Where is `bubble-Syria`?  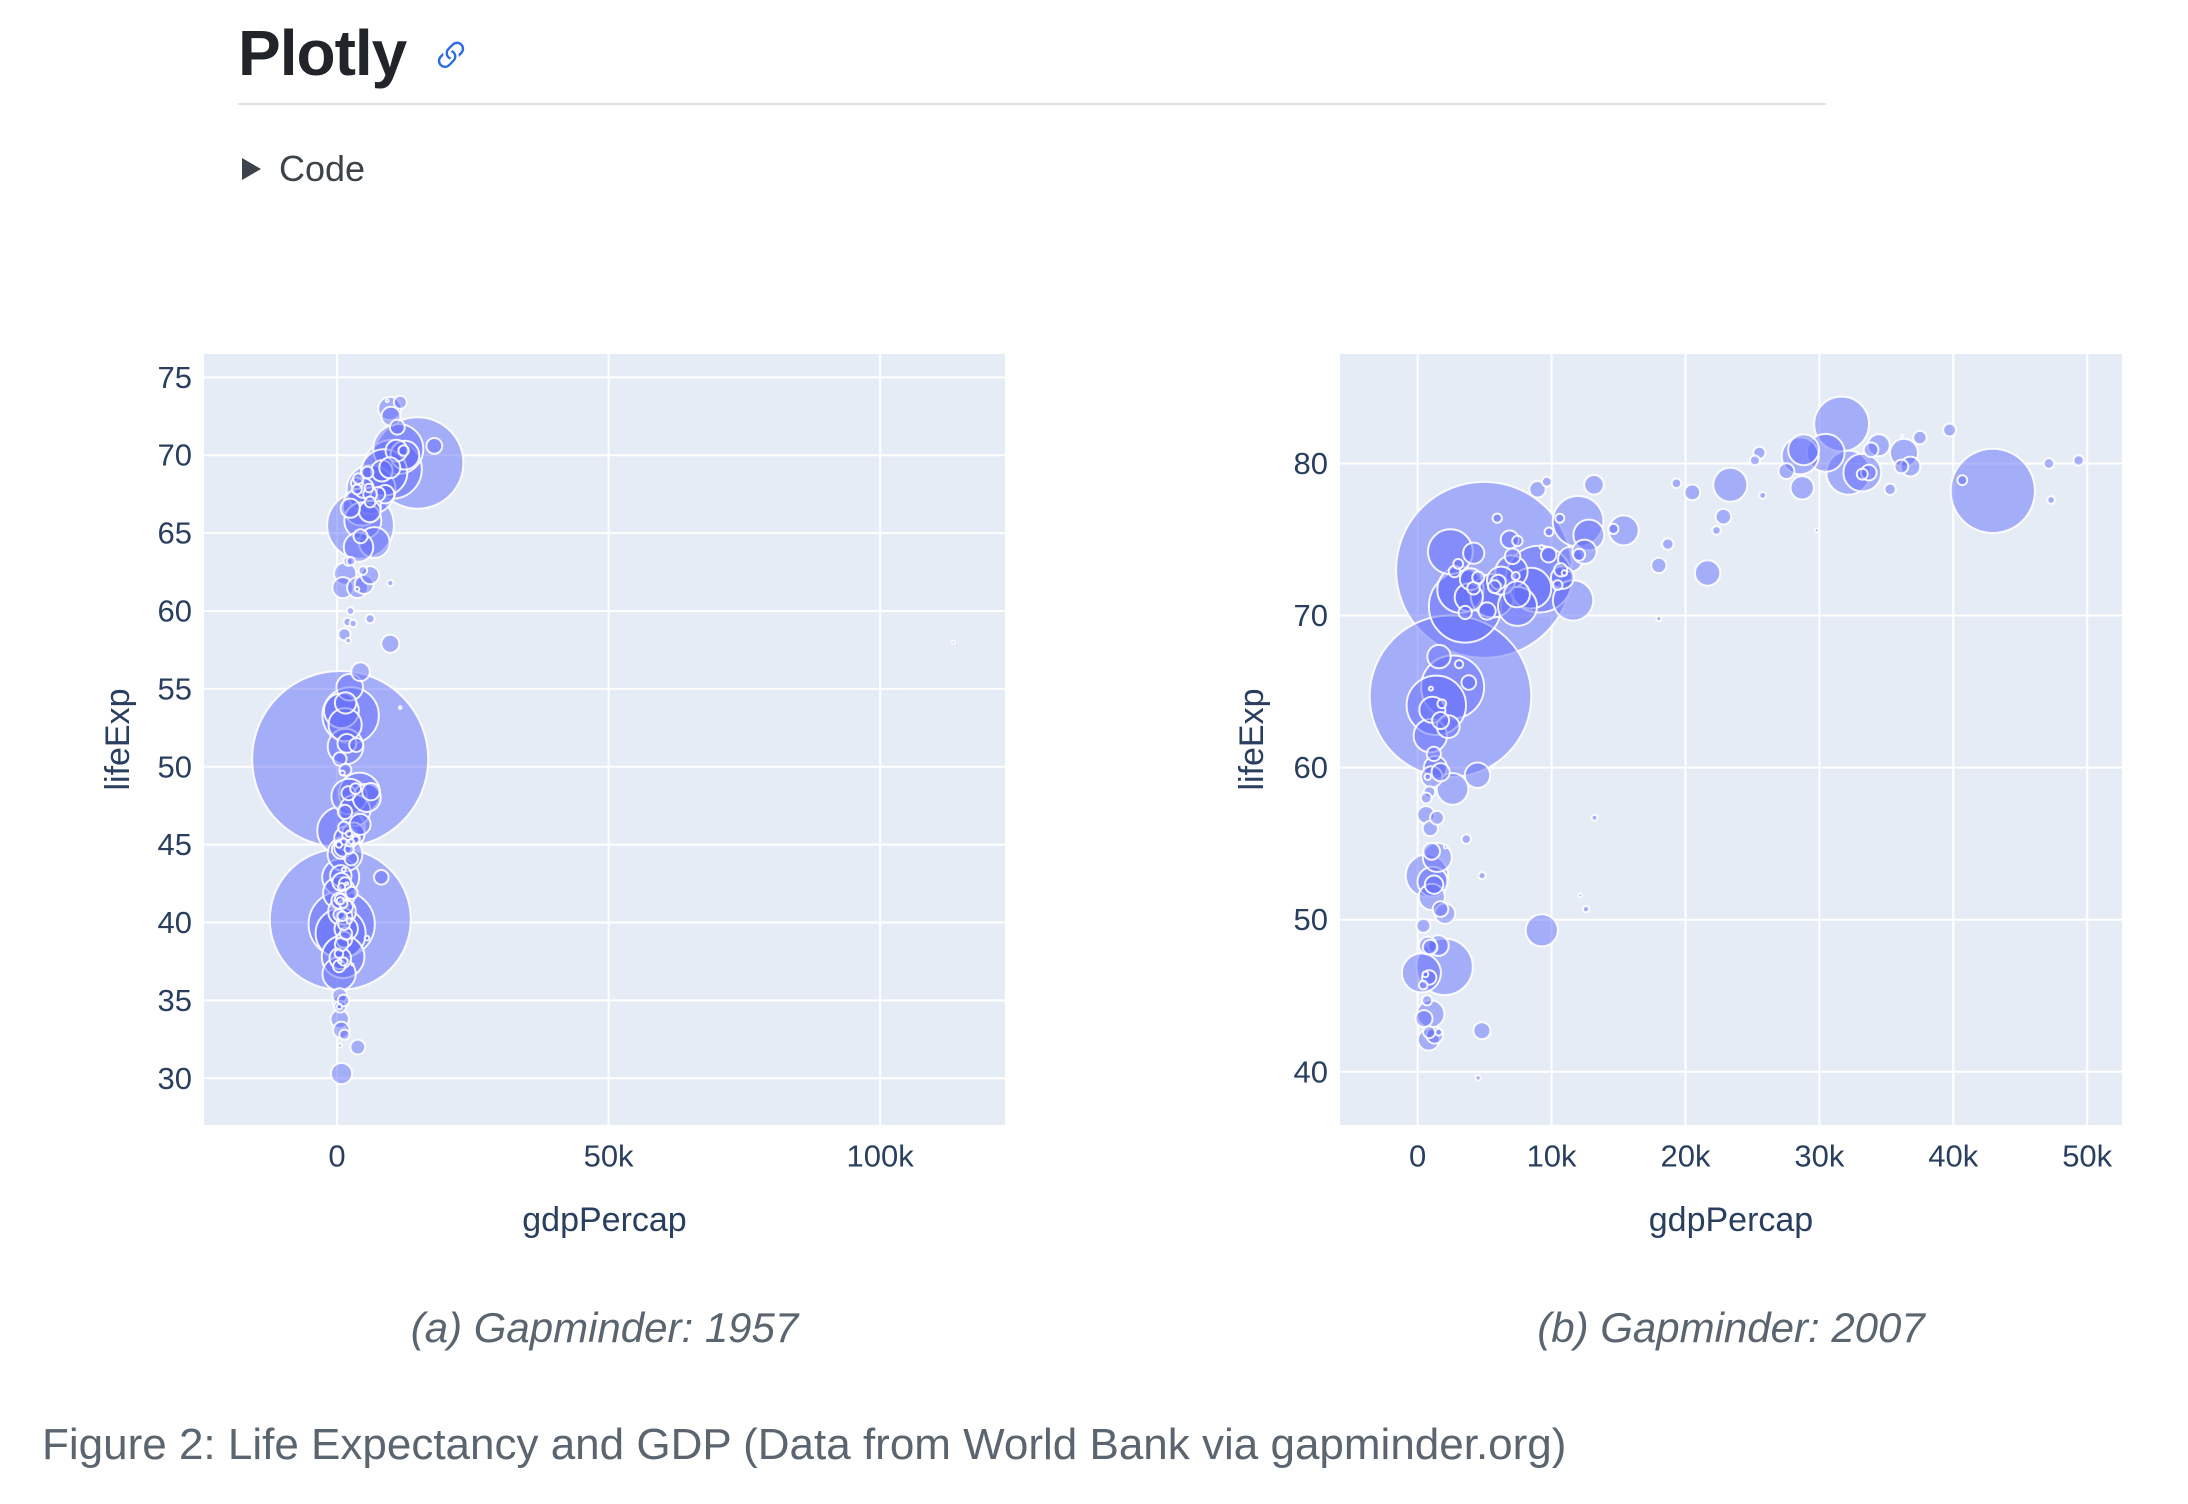
bubble-Syria is located at coordinates (1474, 553).